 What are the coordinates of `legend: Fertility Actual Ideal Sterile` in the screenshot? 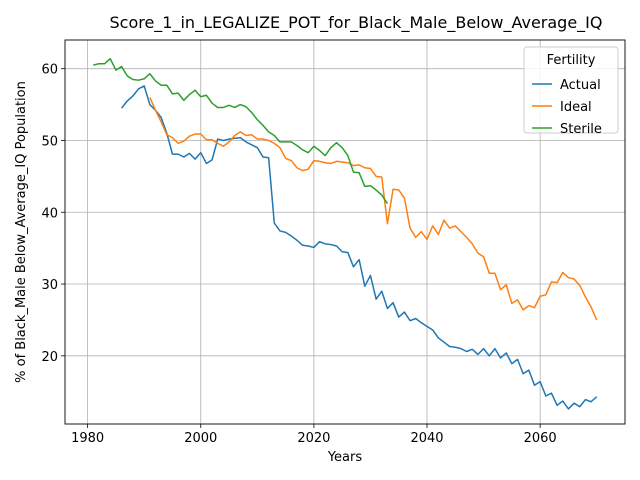 It's located at (571, 91).